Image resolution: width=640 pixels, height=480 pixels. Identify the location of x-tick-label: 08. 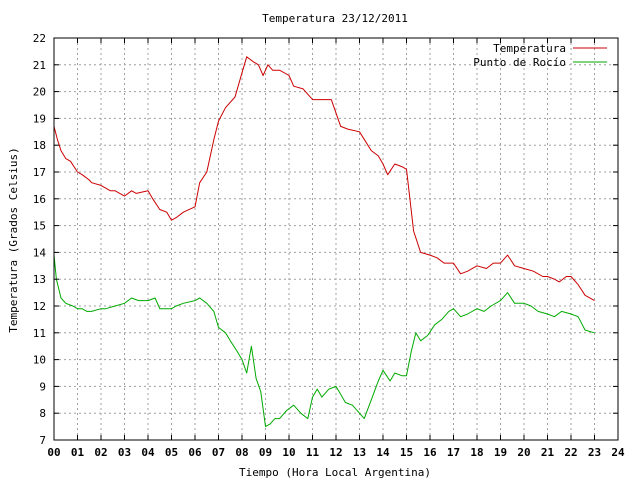
(241, 452).